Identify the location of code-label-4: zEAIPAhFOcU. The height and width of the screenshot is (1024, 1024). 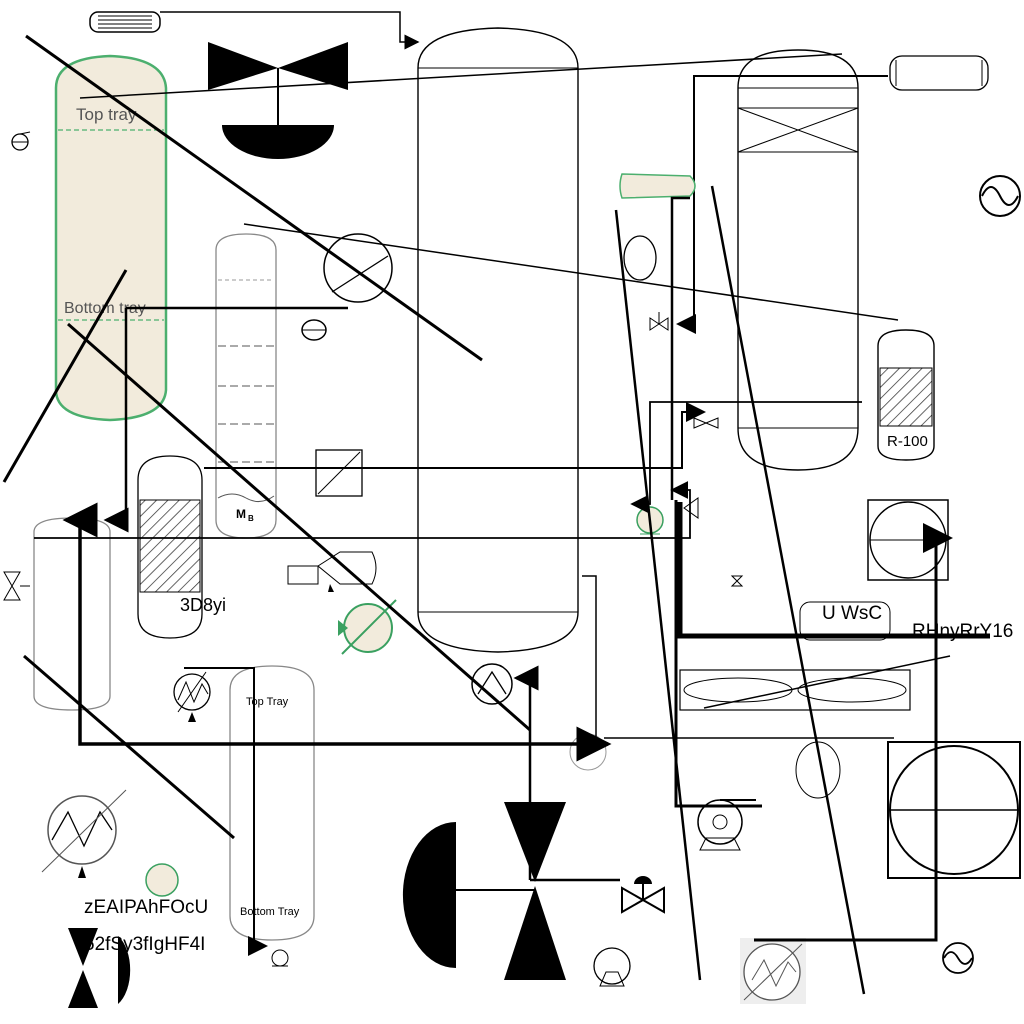
(146, 907).